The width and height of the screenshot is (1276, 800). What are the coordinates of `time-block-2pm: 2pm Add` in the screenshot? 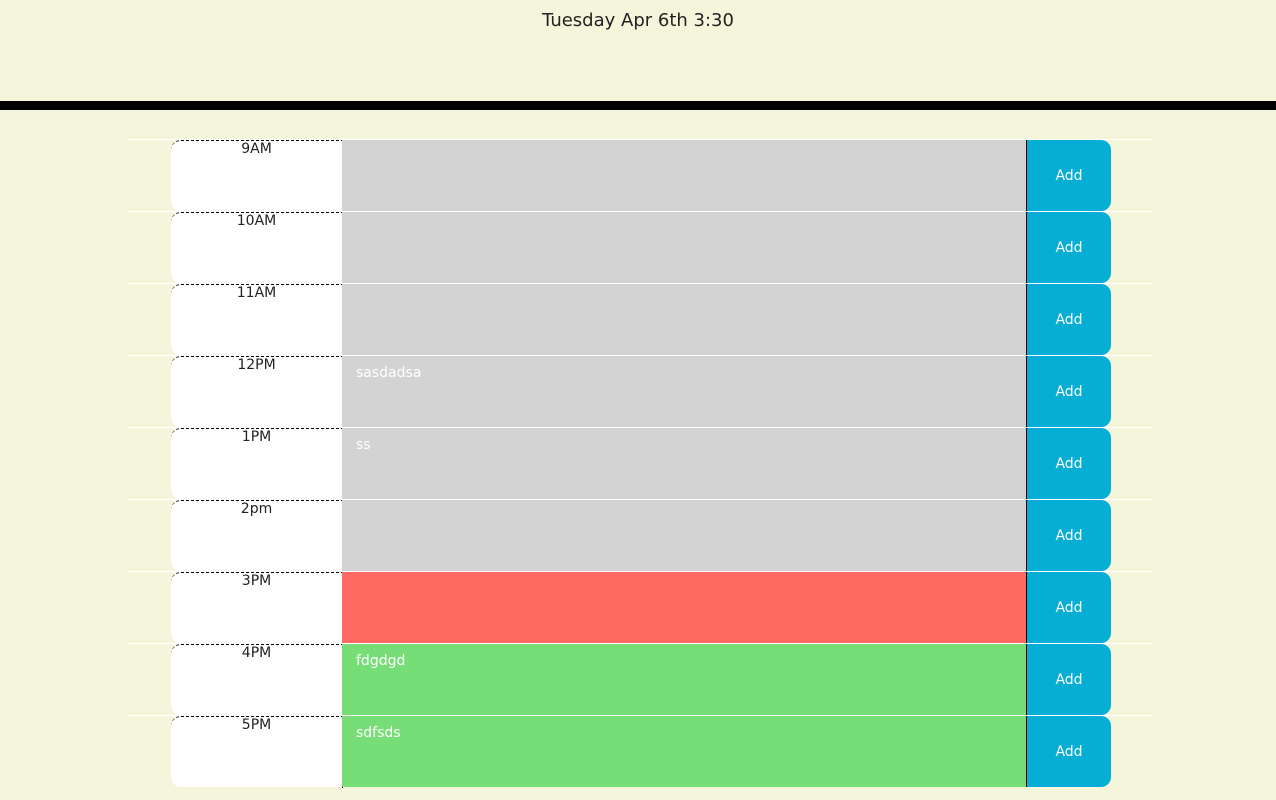 It's located at (641, 535).